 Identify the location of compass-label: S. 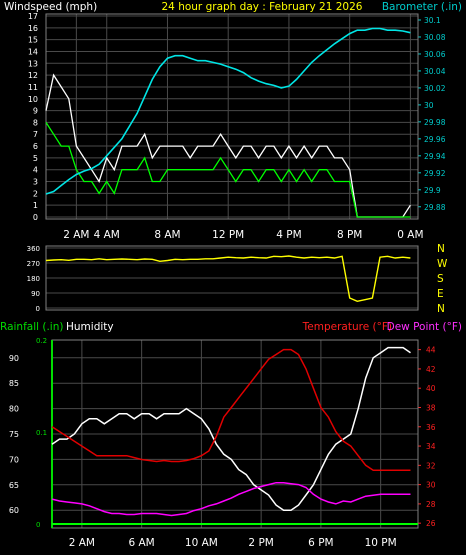
(440, 279).